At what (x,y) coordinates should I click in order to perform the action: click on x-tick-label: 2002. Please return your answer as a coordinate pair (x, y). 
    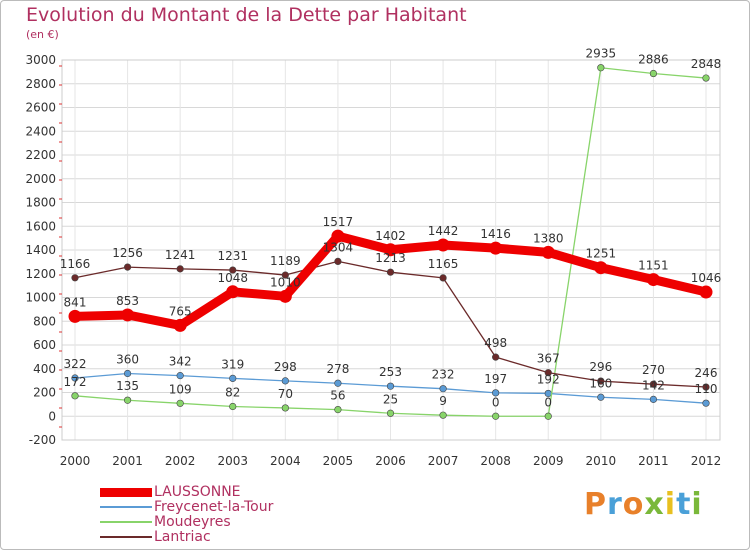
    Looking at the image, I should click on (180, 461).